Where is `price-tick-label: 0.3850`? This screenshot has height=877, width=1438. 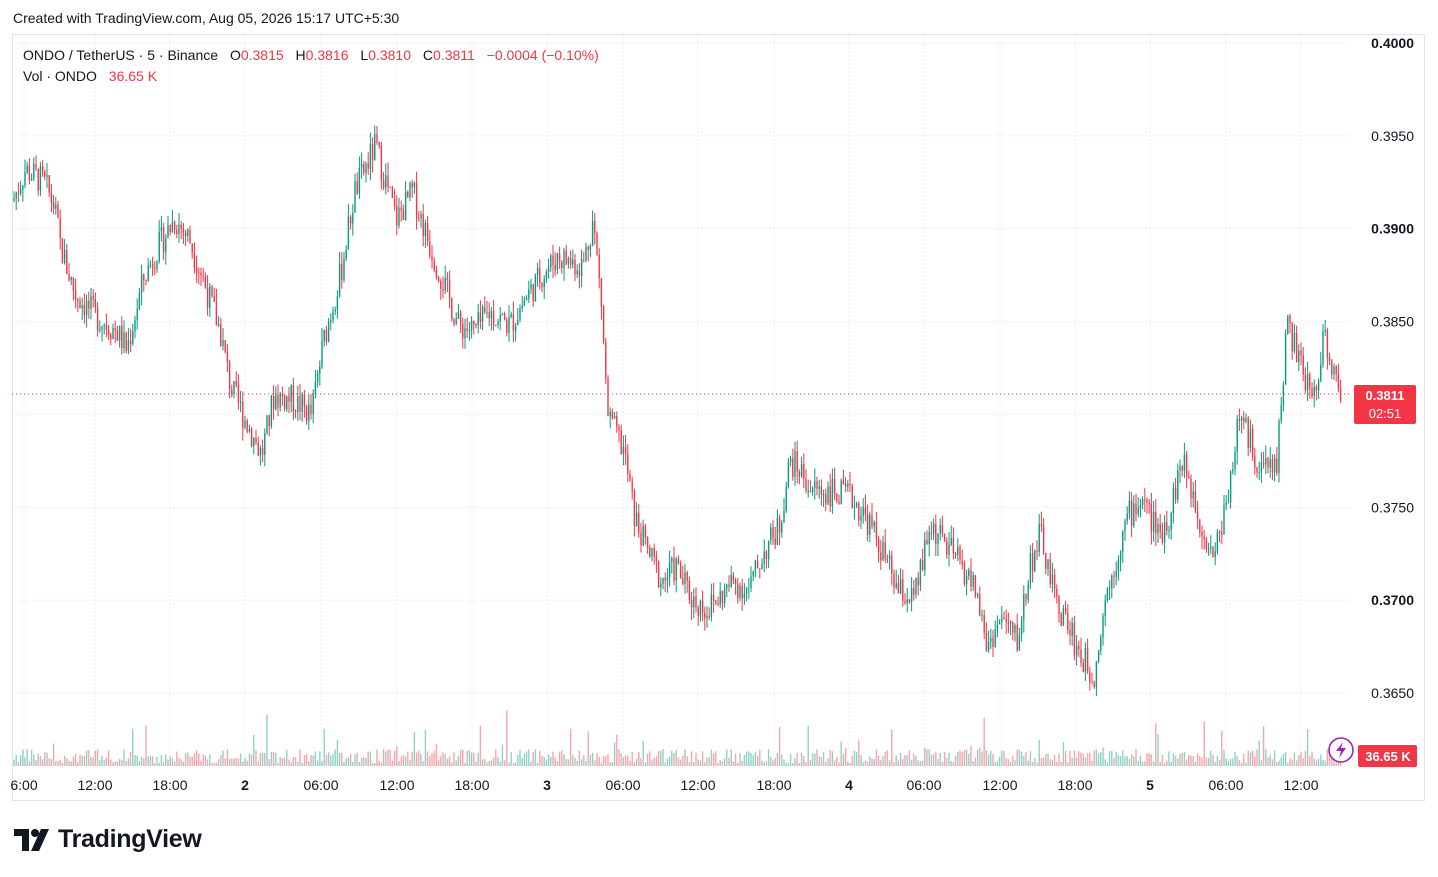
price-tick-label: 0.3850 is located at coordinates (1392, 322).